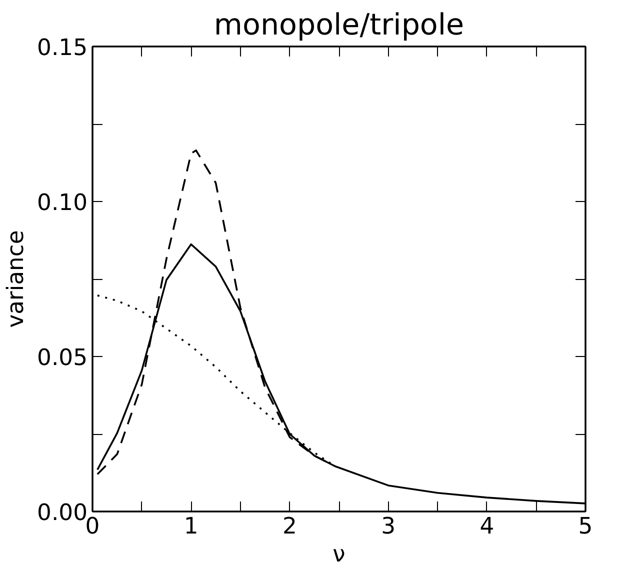  I want to click on x-tick-label: 0, so click(92, 527).